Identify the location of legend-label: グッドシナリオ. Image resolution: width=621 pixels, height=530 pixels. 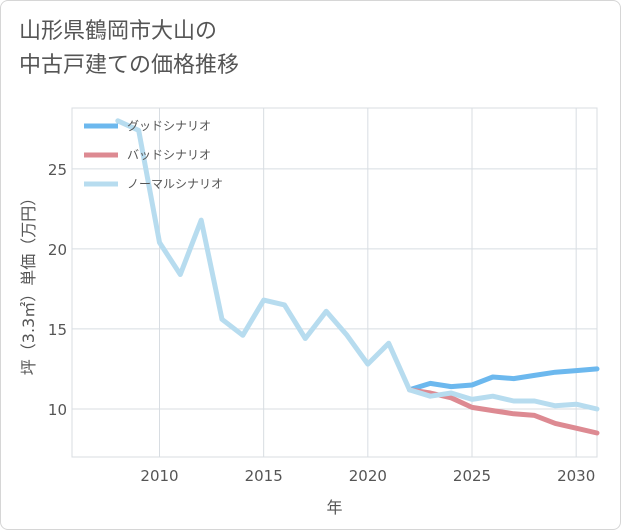
(169, 126).